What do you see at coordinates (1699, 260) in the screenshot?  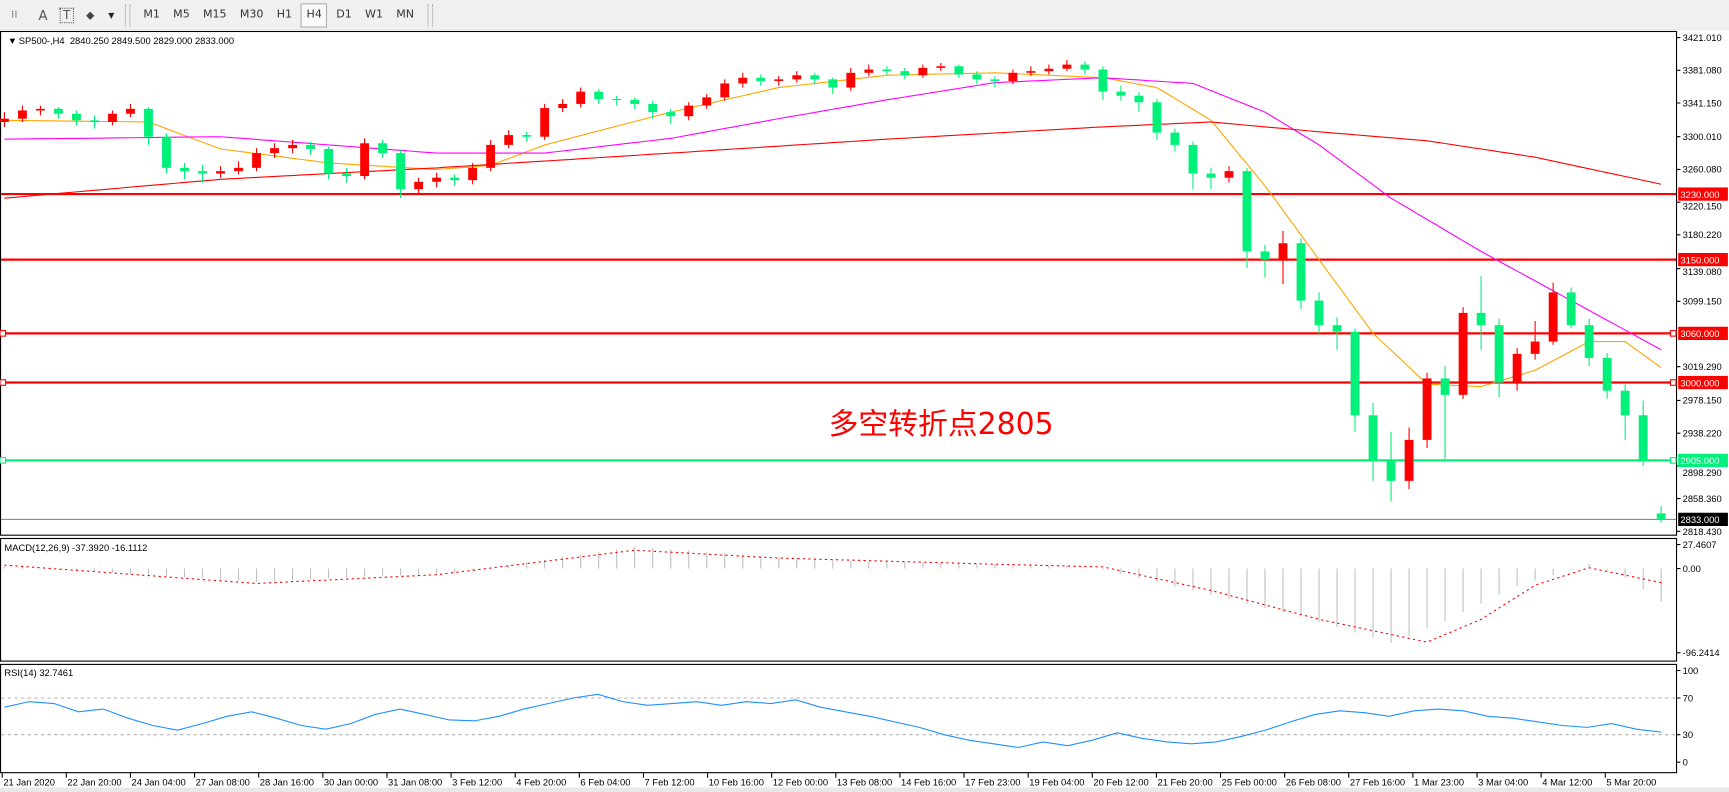 I see `price-level-label: 3150.000` at bounding box center [1699, 260].